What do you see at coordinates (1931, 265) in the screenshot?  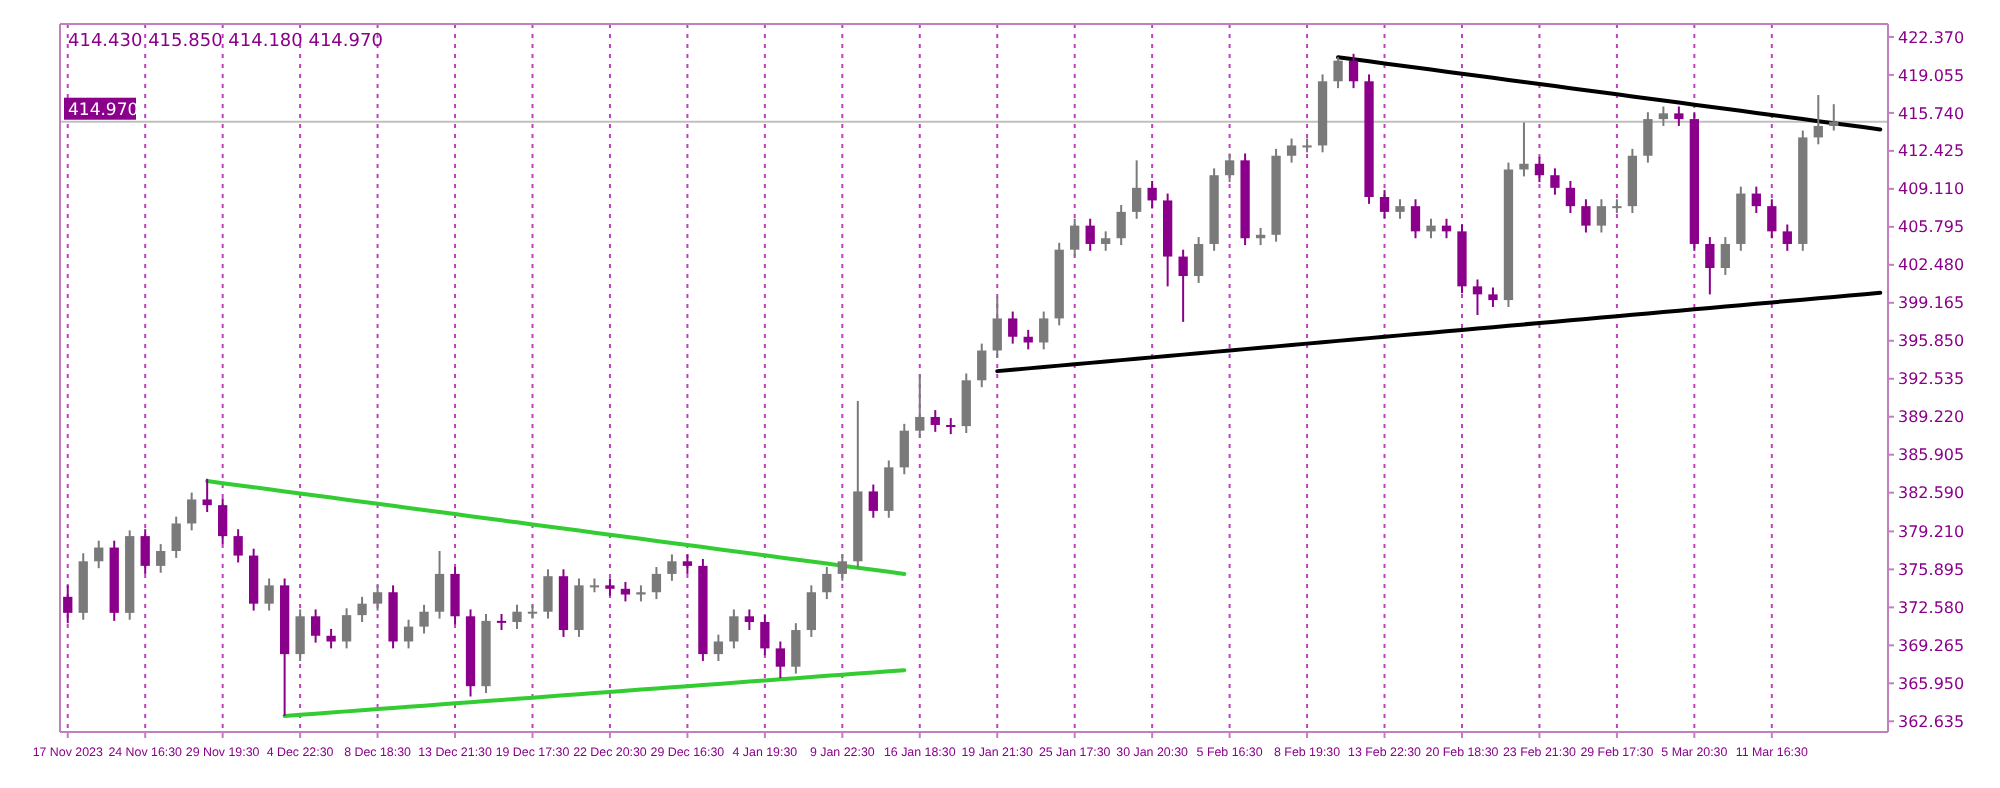 I see `y-tick-label: 402.480` at bounding box center [1931, 265].